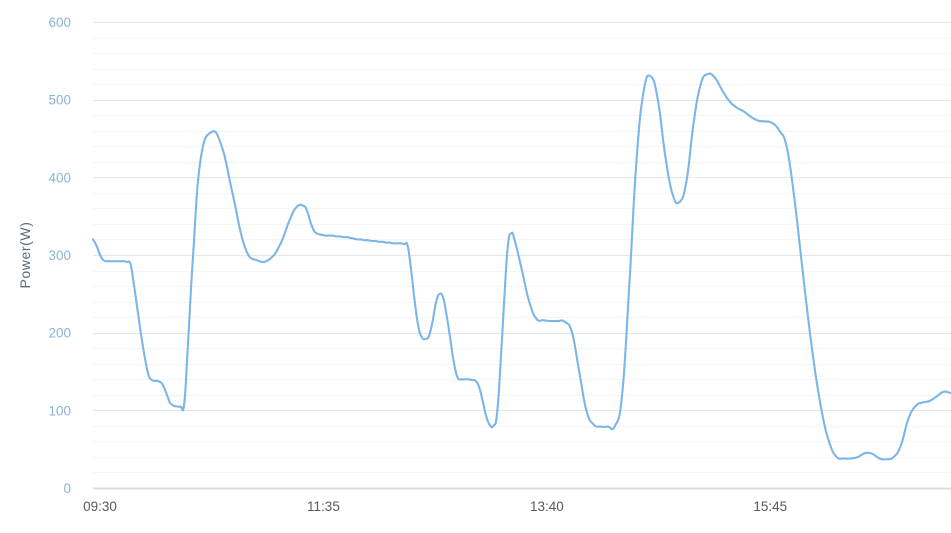 Image resolution: width=951 pixels, height=533 pixels. What do you see at coordinates (323, 506) in the screenshot?
I see `x-tick-label: 11:35` at bounding box center [323, 506].